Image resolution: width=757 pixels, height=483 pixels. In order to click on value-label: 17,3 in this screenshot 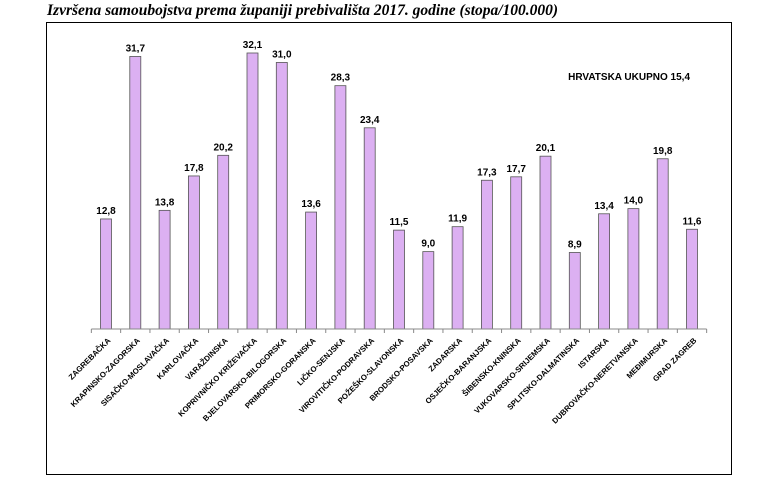, I will do `click(487, 172)`.